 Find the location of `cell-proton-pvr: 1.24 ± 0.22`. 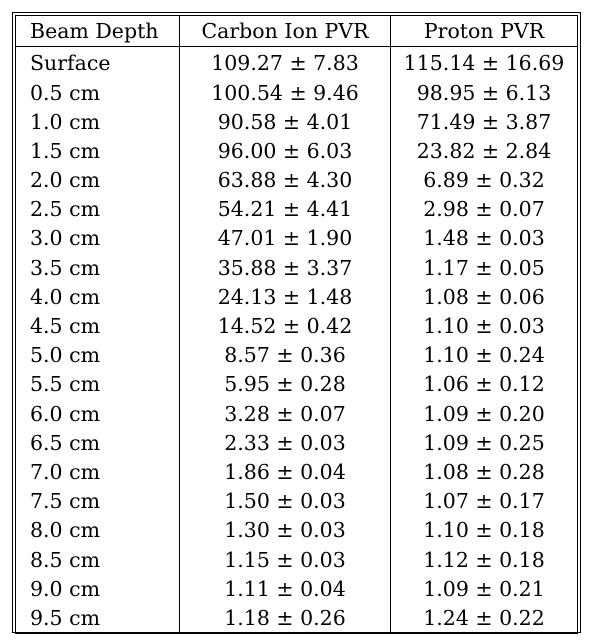

cell-proton-pvr: 1.24 ± 0.22 is located at coordinates (484, 617).